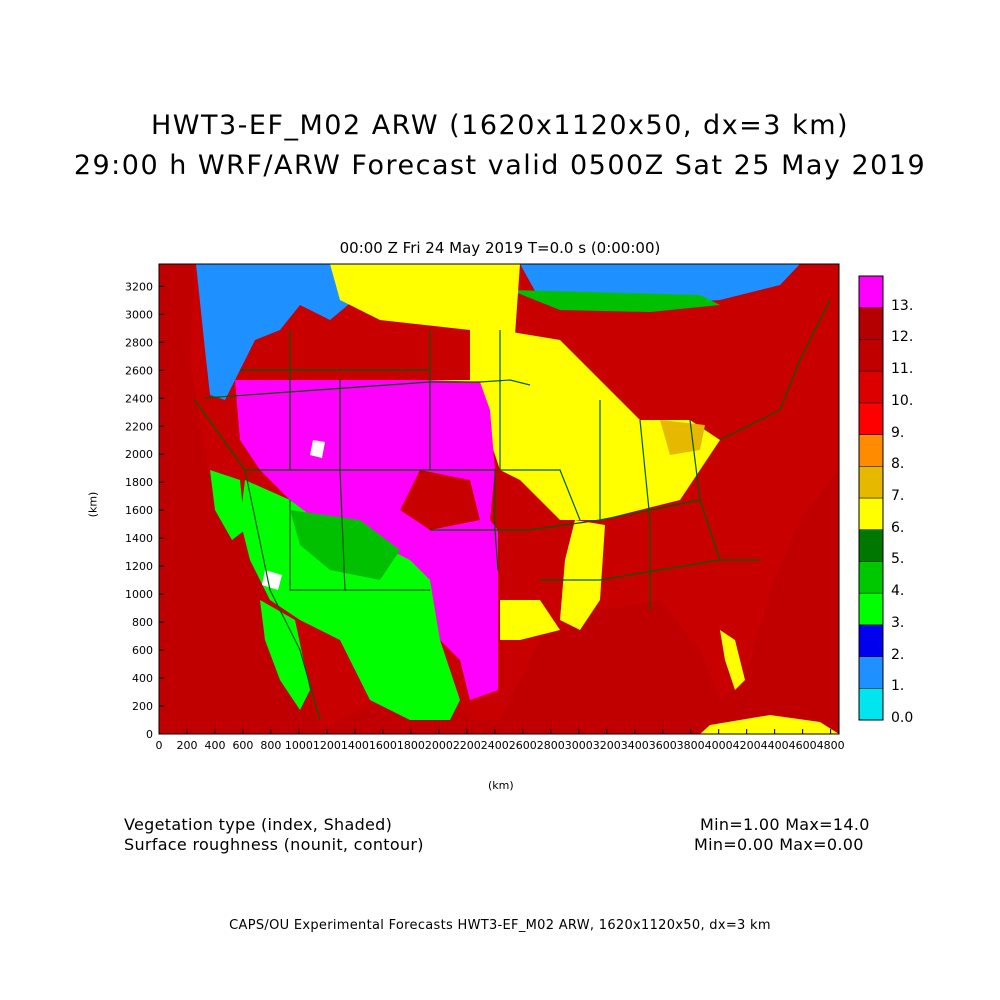  What do you see at coordinates (501, 785) in the screenshot?
I see `x-axis-label: (km)` at bounding box center [501, 785].